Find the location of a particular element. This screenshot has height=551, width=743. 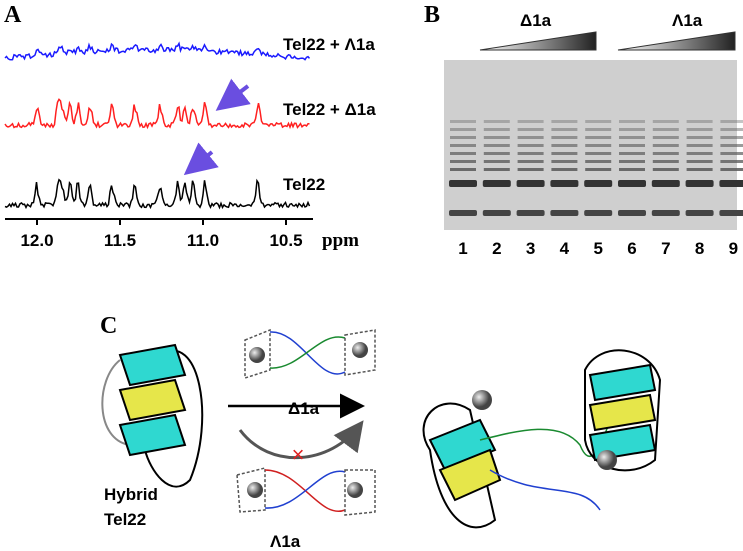

lane-label: 2 is located at coordinates (496, 248).